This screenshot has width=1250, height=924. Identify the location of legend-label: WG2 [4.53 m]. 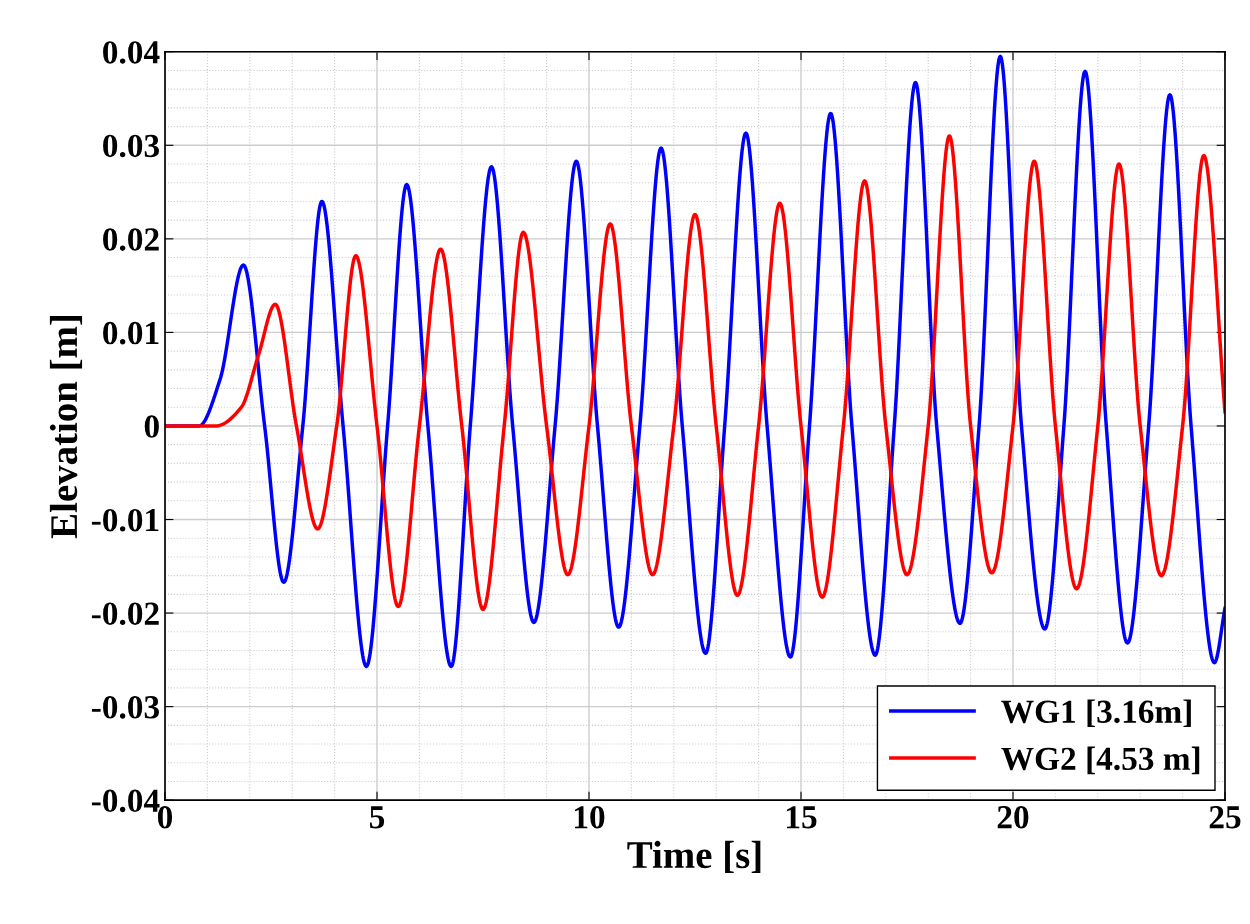
(1100, 760).